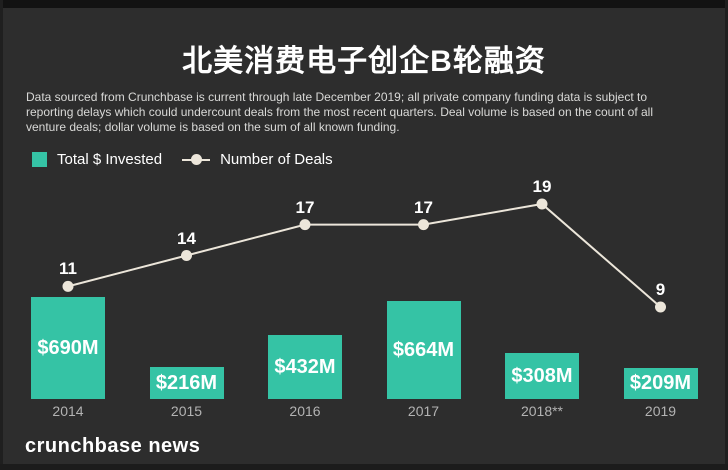 The image size is (728, 470). I want to click on bar-2016: $432M, so click(305, 367).